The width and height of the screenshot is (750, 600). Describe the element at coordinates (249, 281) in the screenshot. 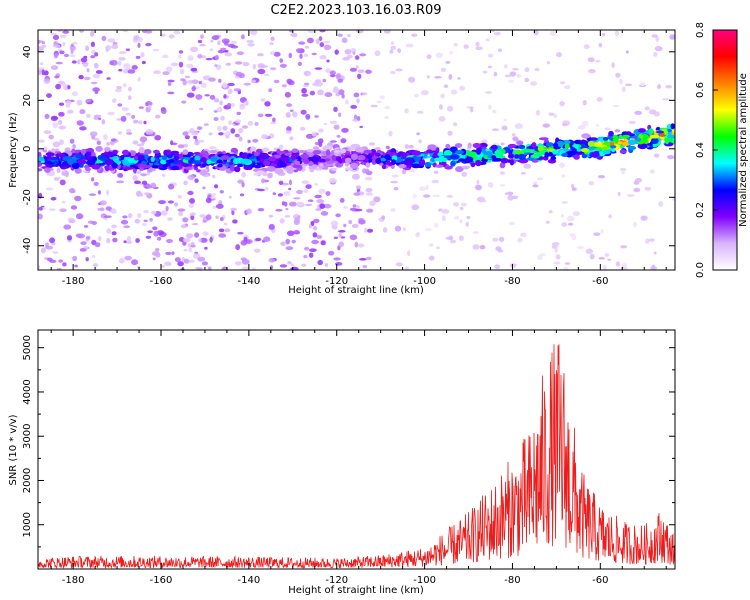

I see `x-tick-label: -140` at that location.